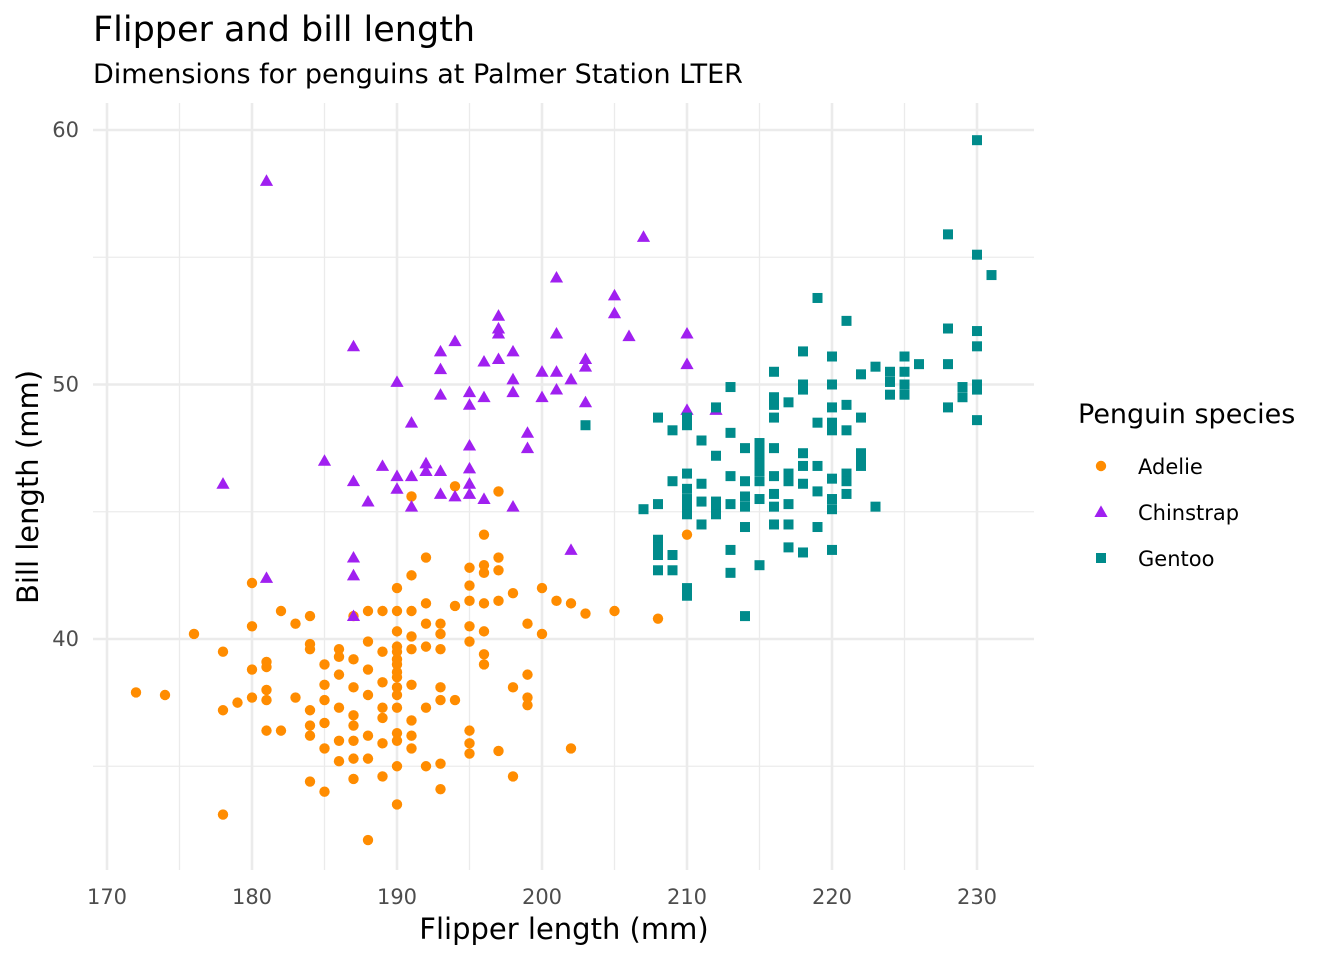 This screenshot has width=1344, height=960. I want to click on legend-key-circle, so click(1101, 466).